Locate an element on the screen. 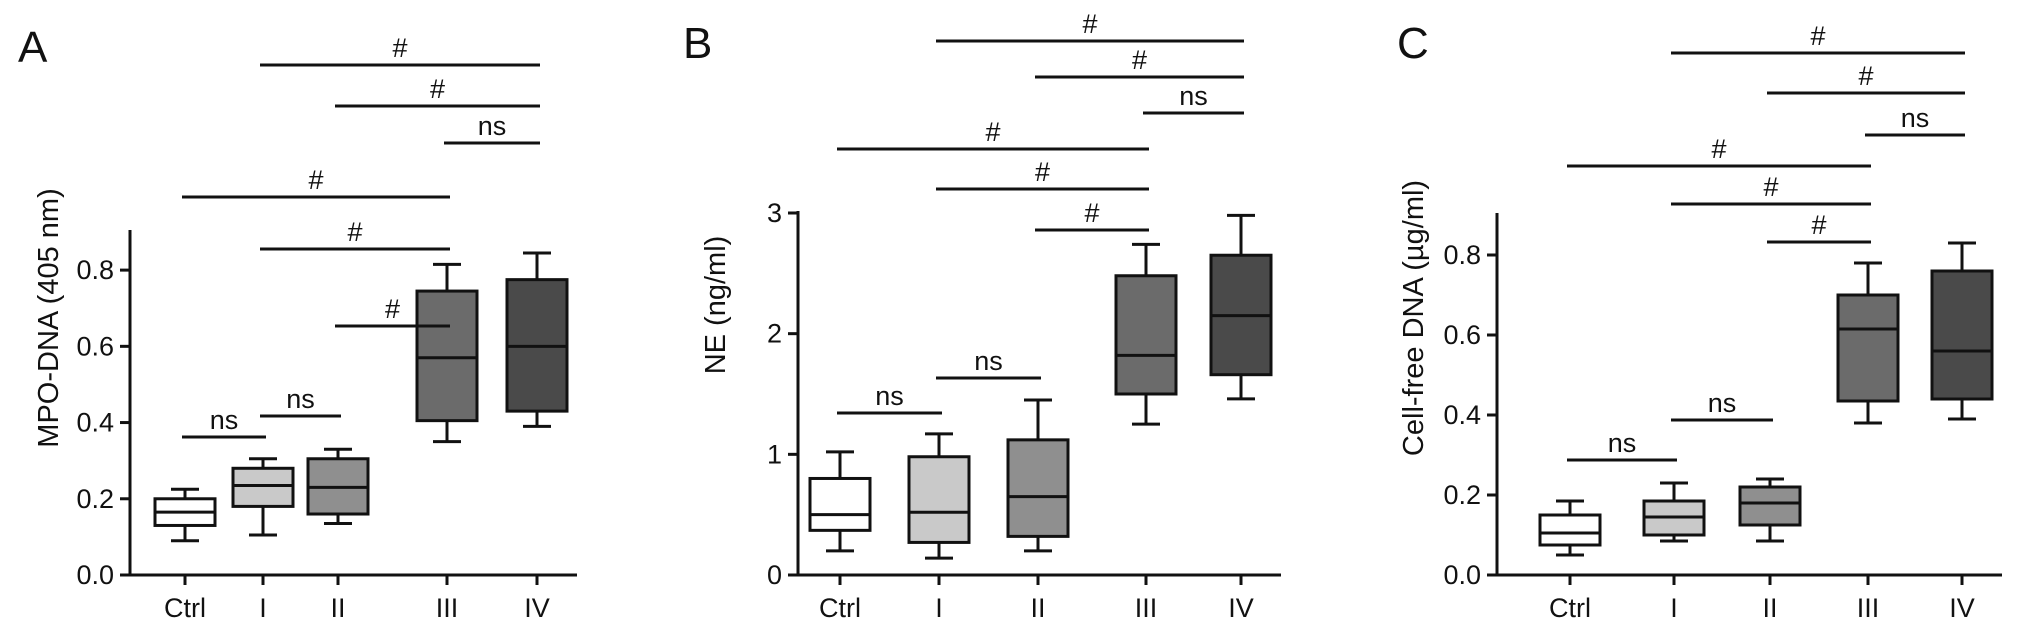 This screenshot has width=2032, height=638. panel-letter: A is located at coordinates (33, 47).